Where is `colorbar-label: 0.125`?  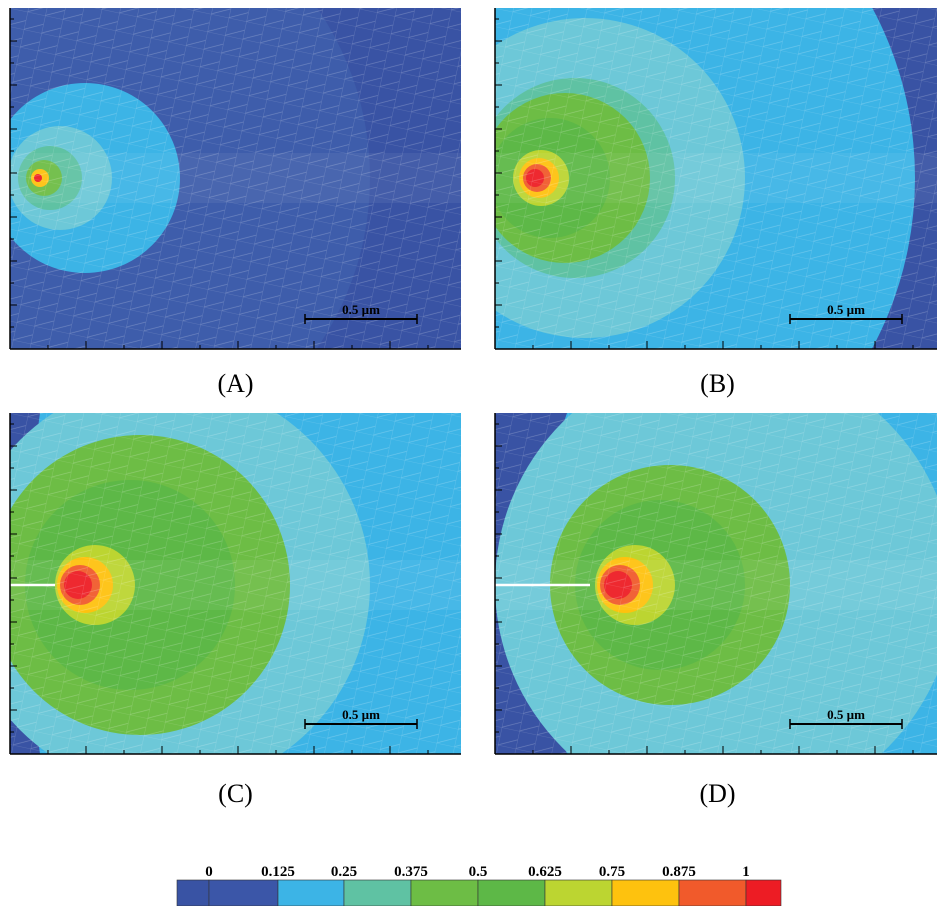 colorbar-label: 0.125 is located at coordinates (278, 872).